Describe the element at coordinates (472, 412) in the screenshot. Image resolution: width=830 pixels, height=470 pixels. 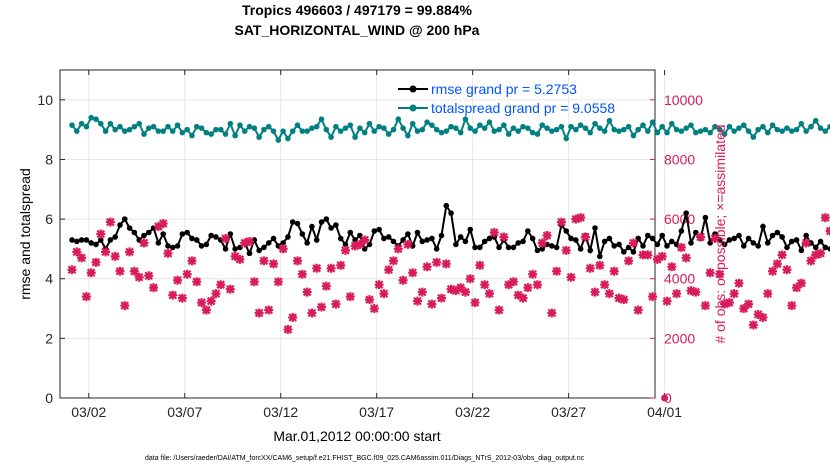
I see `x-tick-label: 03/22` at that location.